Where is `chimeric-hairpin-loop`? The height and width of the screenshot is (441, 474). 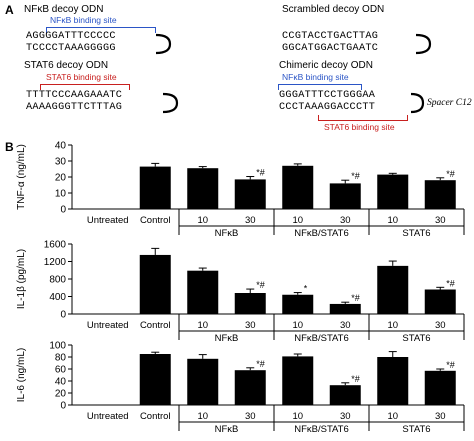 chimeric-hairpin-loop is located at coordinates (417, 103).